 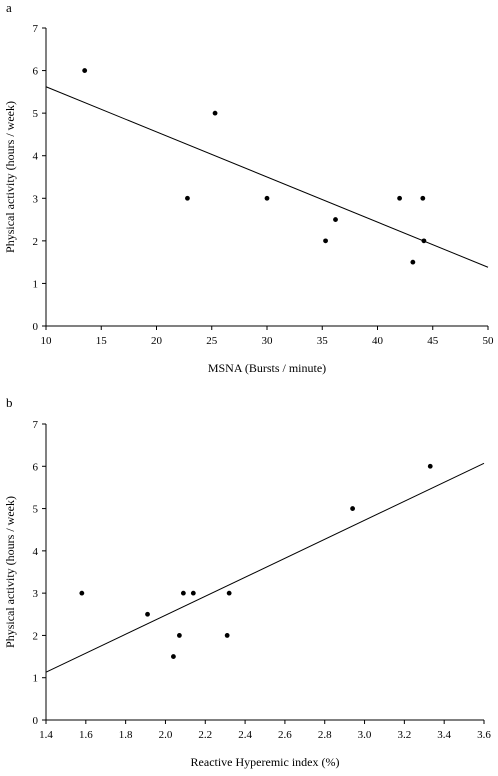 What do you see at coordinates (9, 402) in the screenshot?
I see `panel-b-label: b` at bounding box center [9, 402].